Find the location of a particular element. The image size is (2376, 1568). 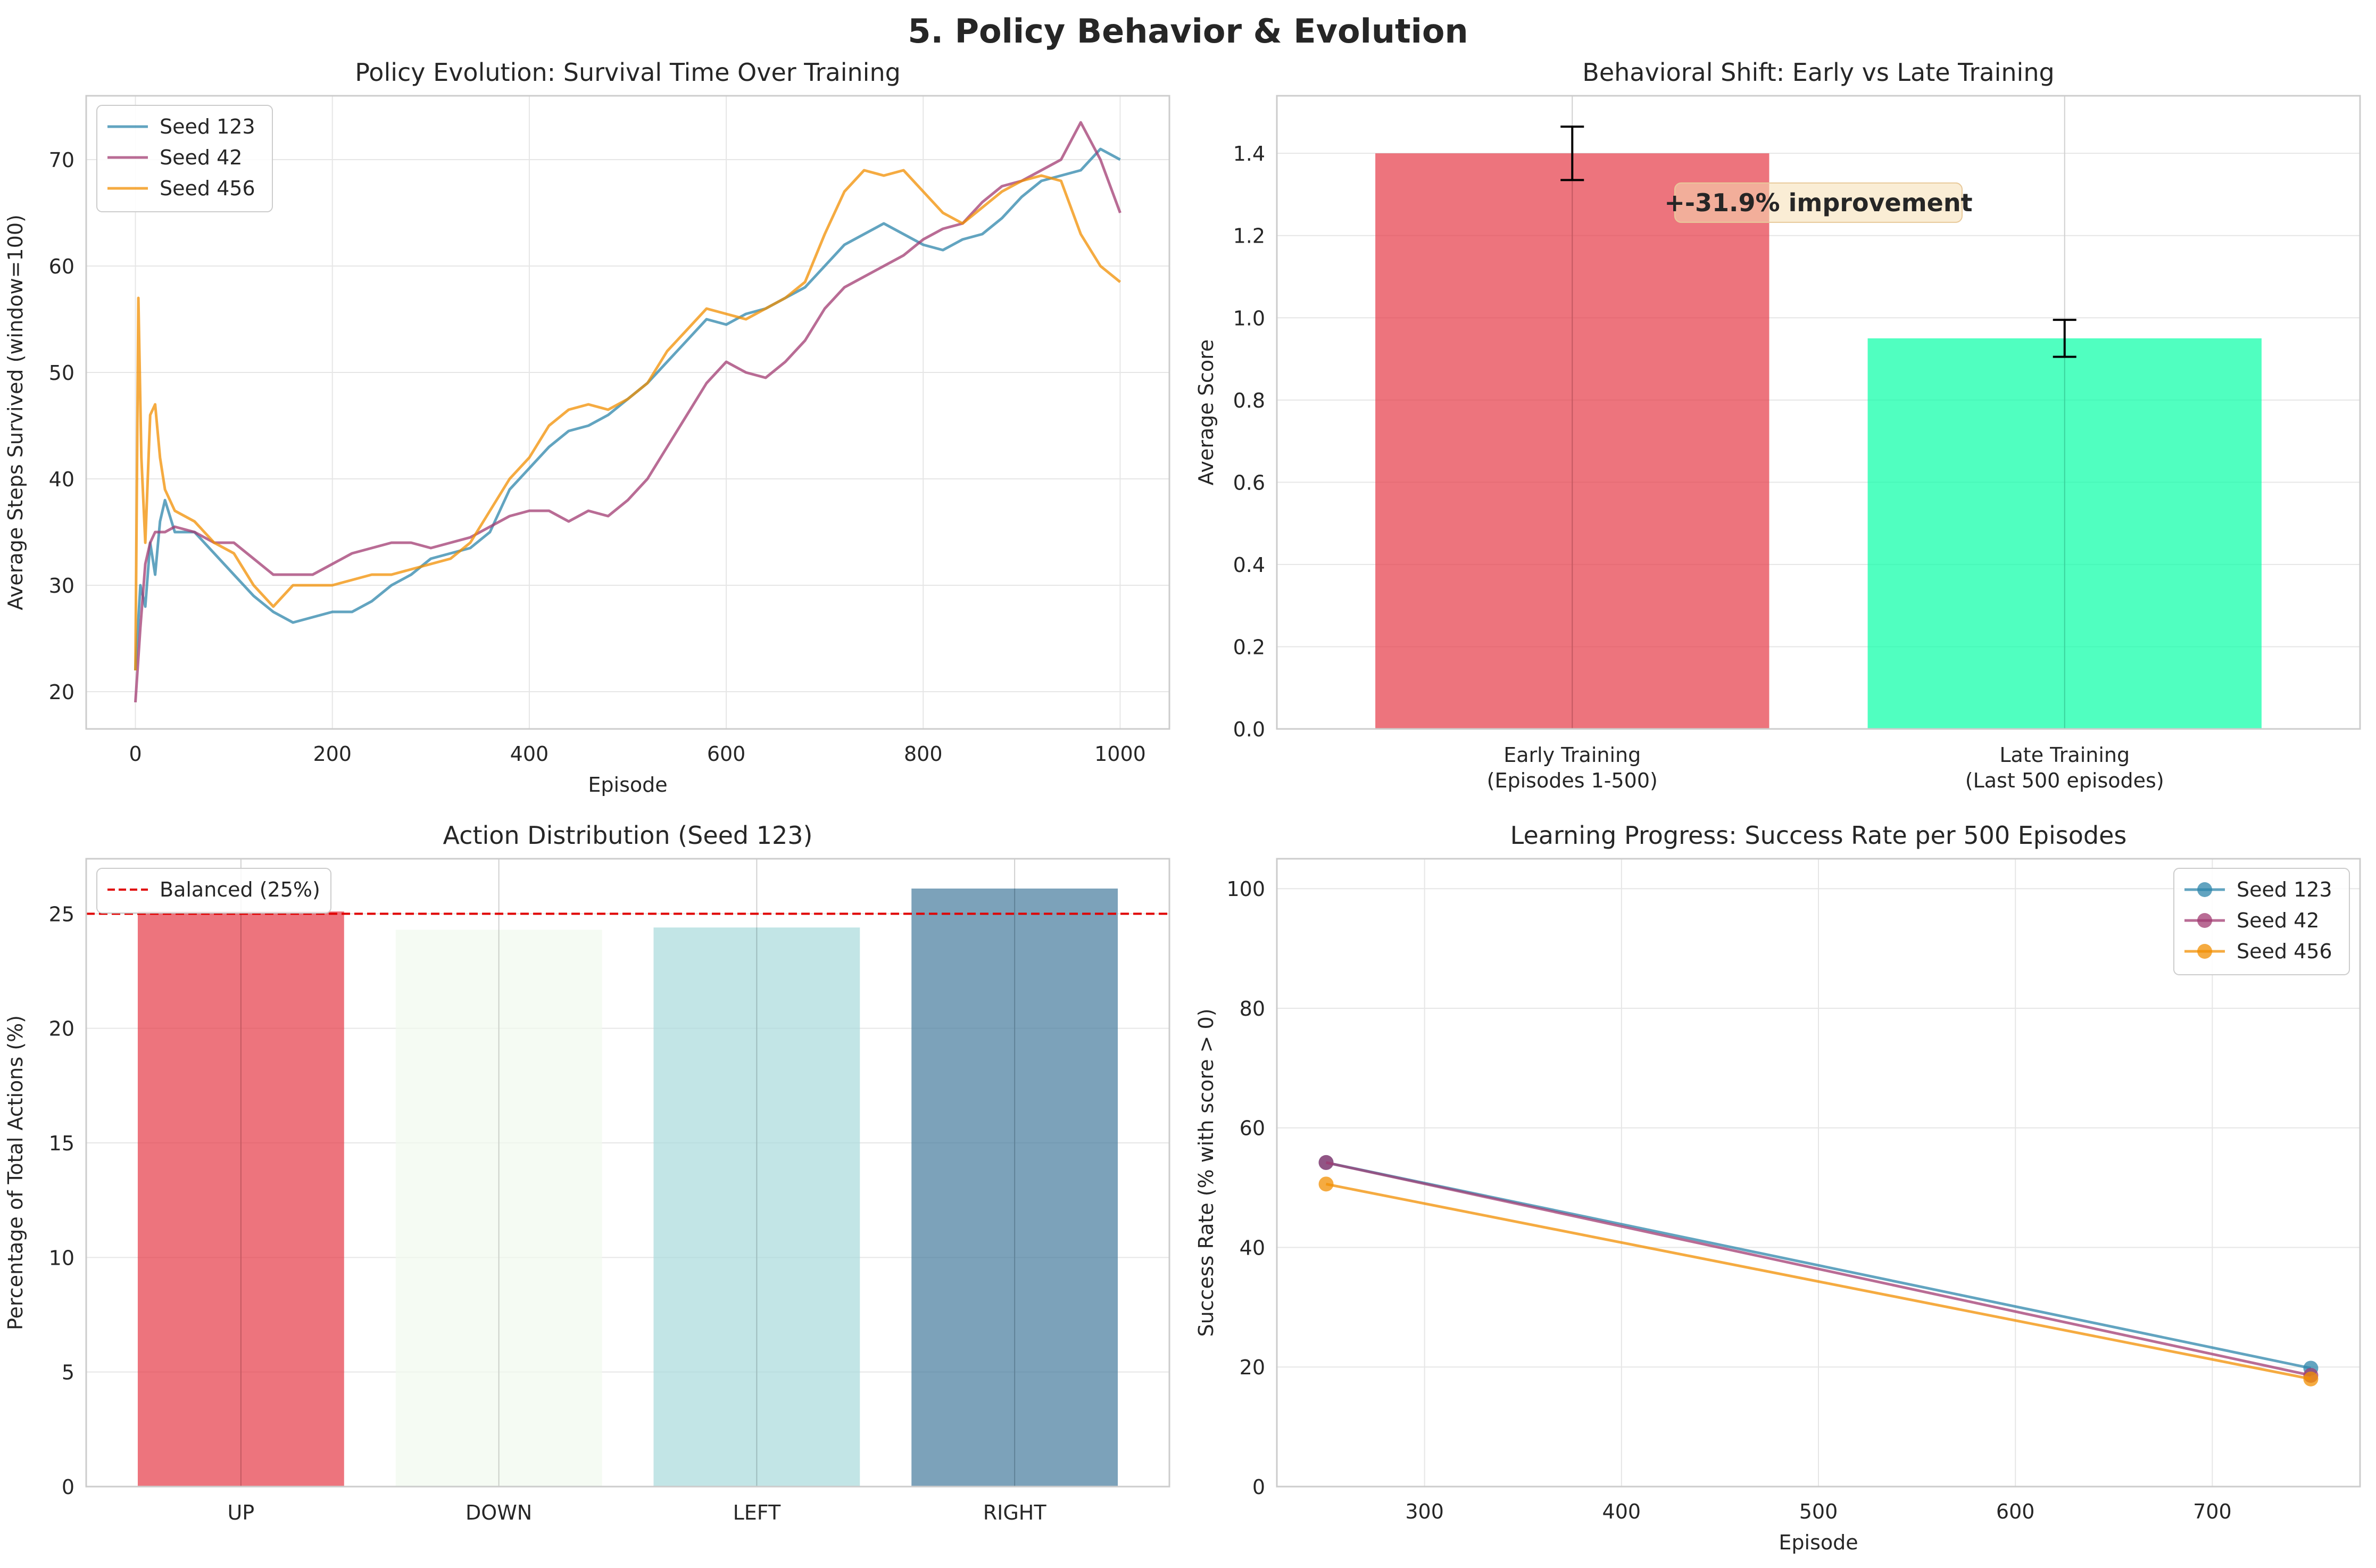

x-tick-label: 0 is located at coordinates (135, 754).